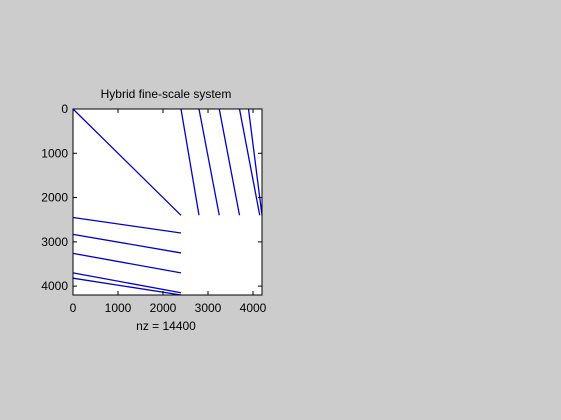 The height and width of the screenshot is (420, 561). I want to click on x-tick-label: 3000, so click(208, 308).